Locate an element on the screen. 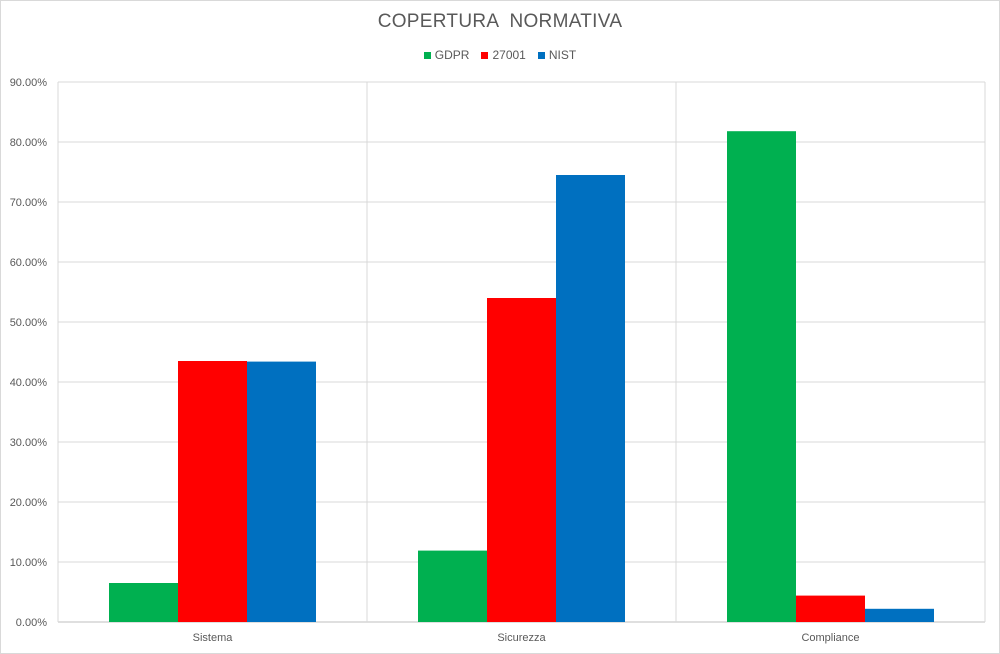 The image size is (1000, 654). bar-gdpr-sicurezza is located at coordinates (452, 586).